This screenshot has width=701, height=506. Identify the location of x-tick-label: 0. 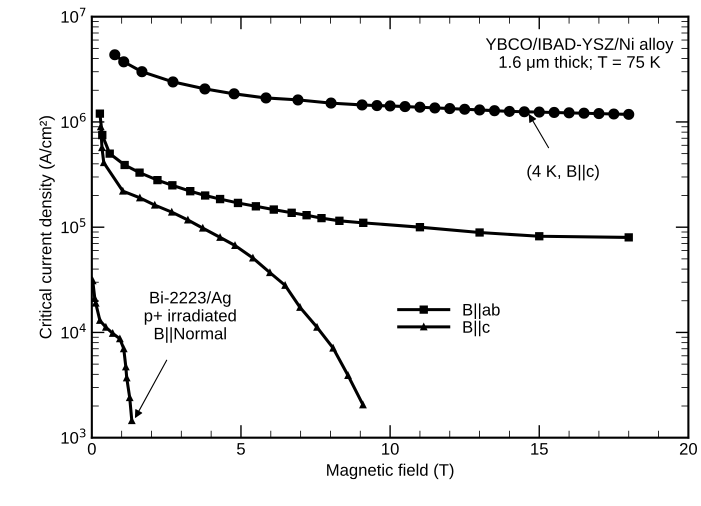
(92, 448).